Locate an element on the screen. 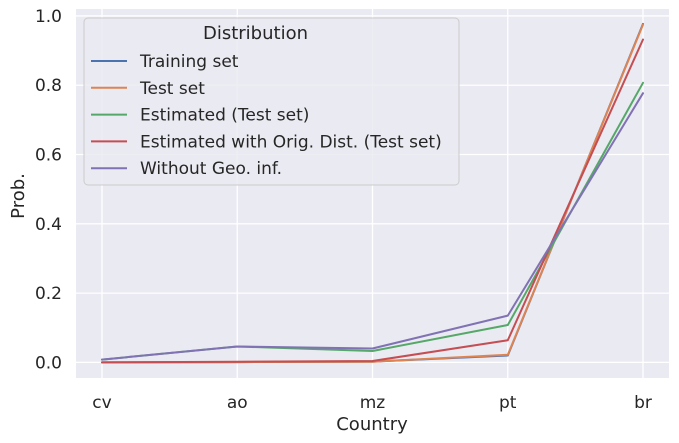 This screenshot has width=679, height=443. y-tick-label: 0.6 is located at coordinates (48, 156).